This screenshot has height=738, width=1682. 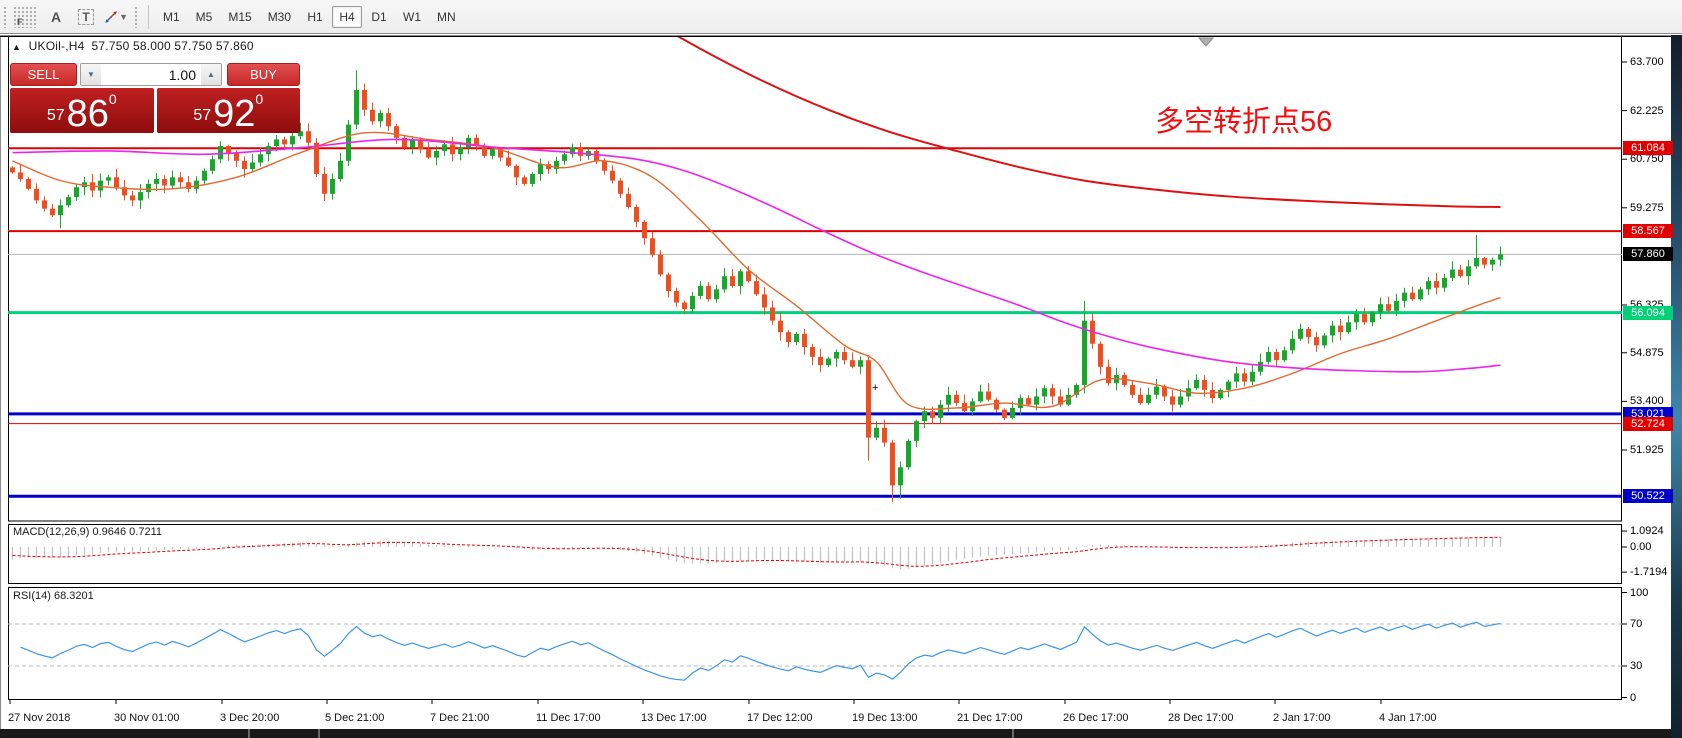 I want to click on indicators-grid-icon: F, so click(x=26, y=17).